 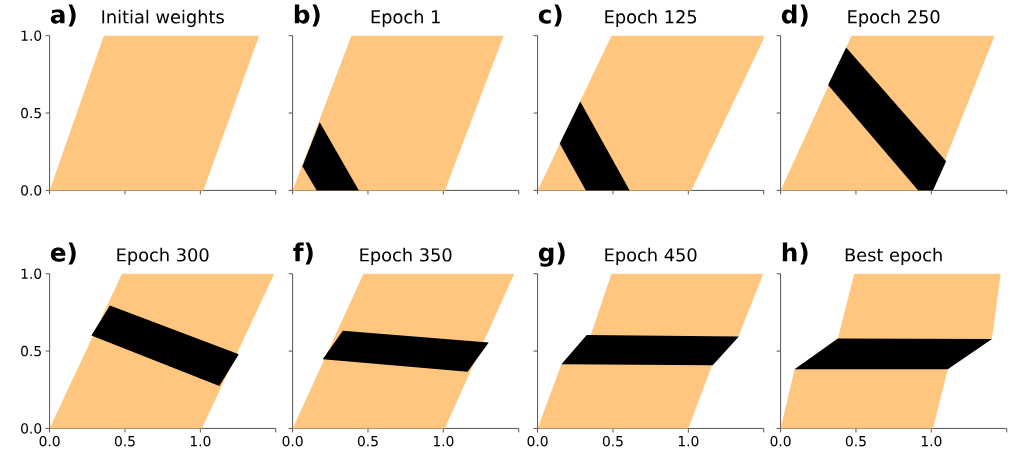 I want to click on text: d), so click(x=794, y=15).